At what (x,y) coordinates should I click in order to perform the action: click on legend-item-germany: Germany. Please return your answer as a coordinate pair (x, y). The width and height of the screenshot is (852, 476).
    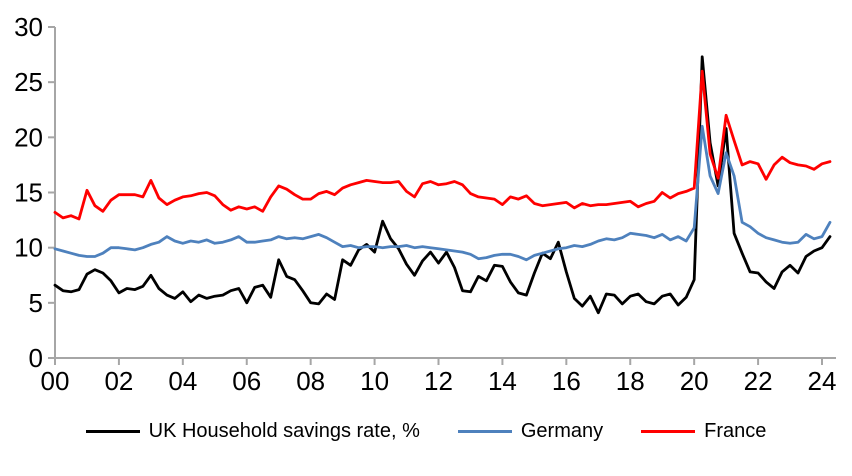
    Looking at the image, I should click on (530, 431).